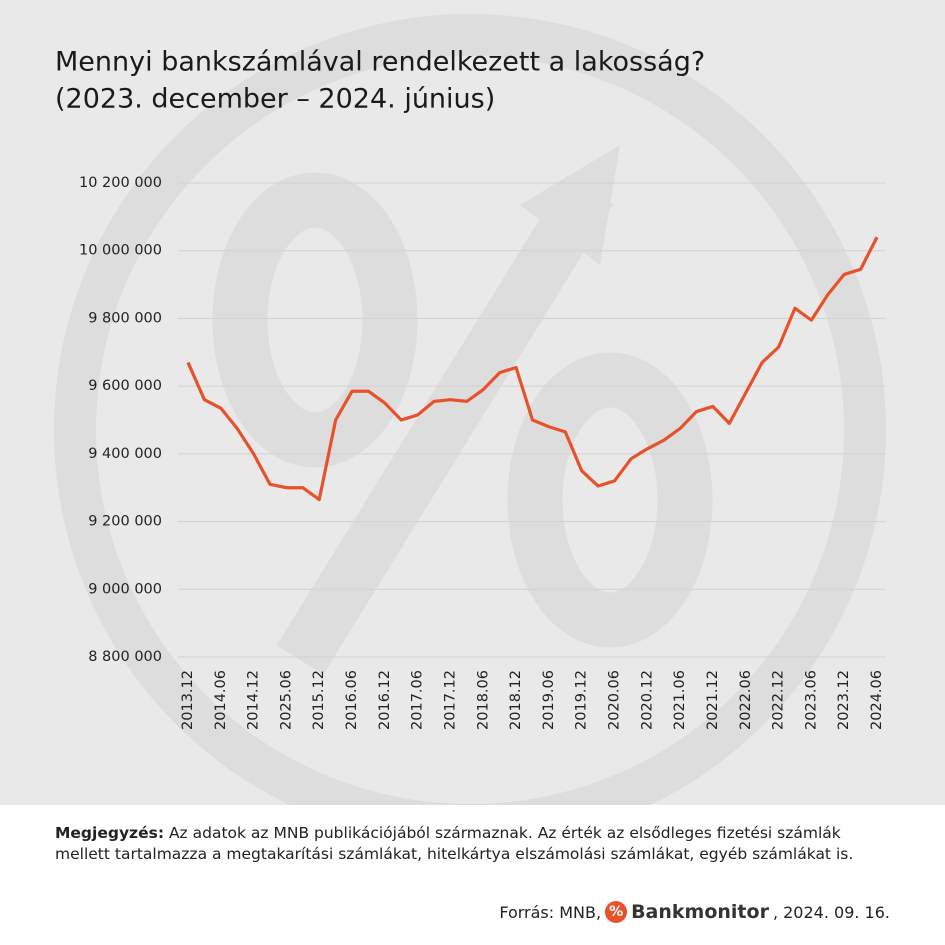 This screenshot has height=945, width=945. I want to click on y-tick-label: 10 000 000, so click(120, 251).